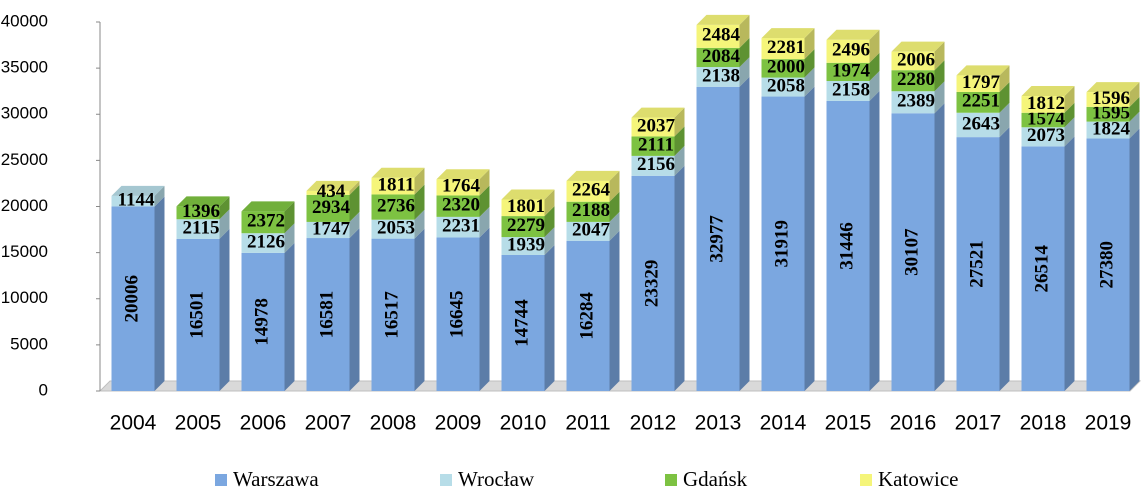  What do you see at coordinates (916, 59) in the screenshot?
I see `data-label: 2006` at bounding box center [916, 59].